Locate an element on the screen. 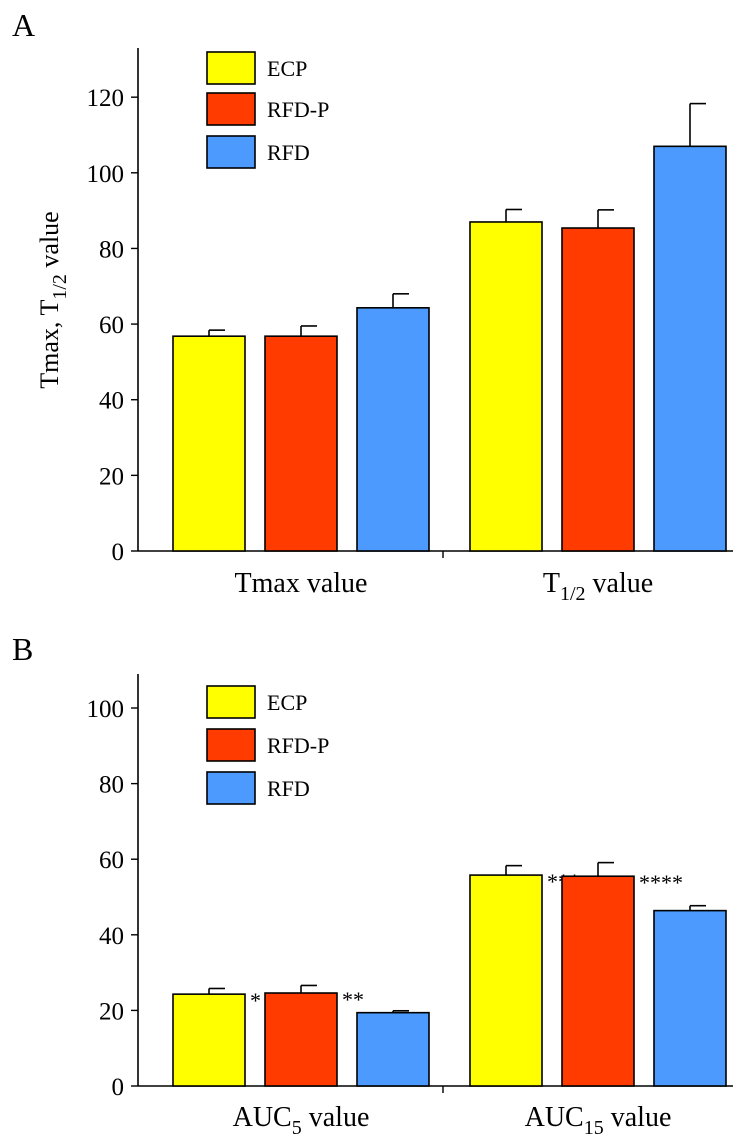 Image resolution: width=737 pixels, height=1135 pixels. significance-marker: * is located at coordinates (255, 1000).